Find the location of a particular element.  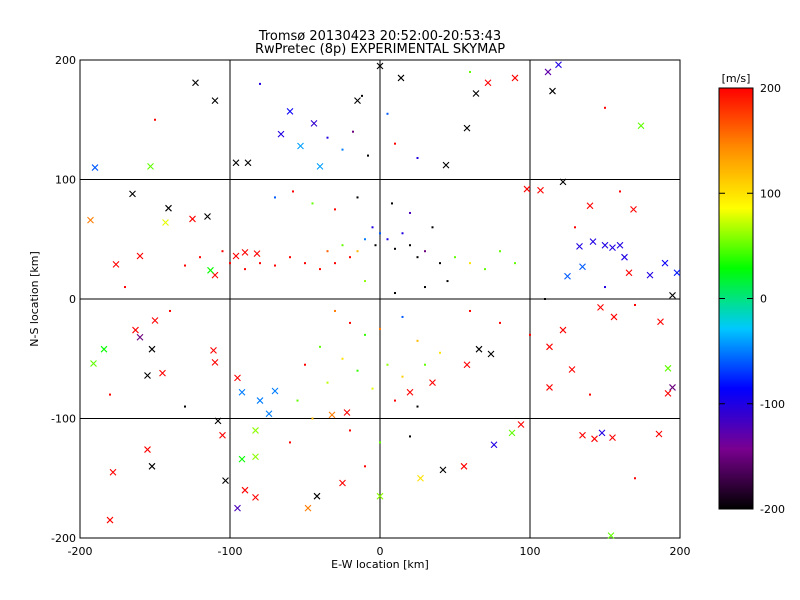

x-tick-label: 200 is located at coordinates (680, 551).